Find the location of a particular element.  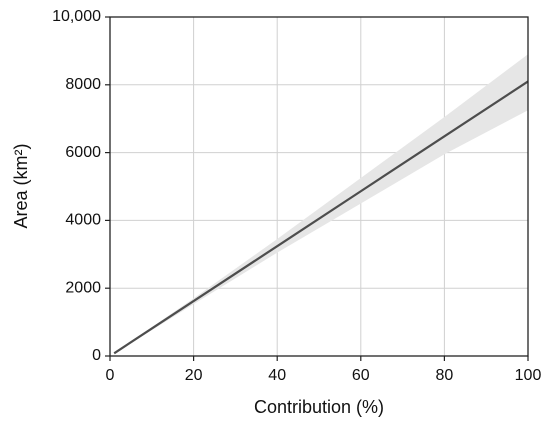

x-tick-label: 60 is located at coordinates (361, 375).